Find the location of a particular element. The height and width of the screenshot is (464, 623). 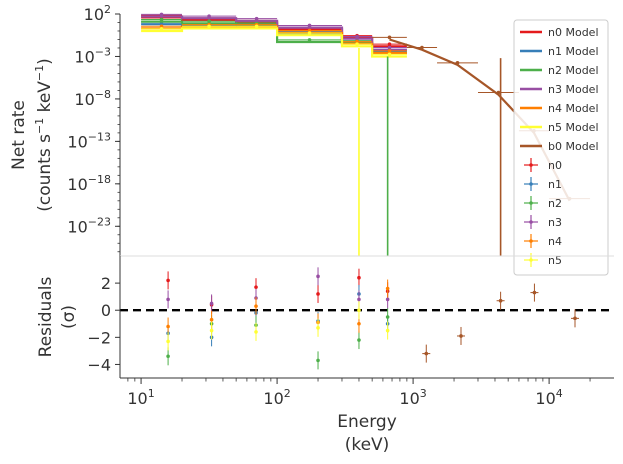

top-y-ticks: 10² 10⁻³ 10⁻⁸ 10⁻¹³ 10⁻¹⁸ 10⁻²³ is located at coordinates (93, 128).